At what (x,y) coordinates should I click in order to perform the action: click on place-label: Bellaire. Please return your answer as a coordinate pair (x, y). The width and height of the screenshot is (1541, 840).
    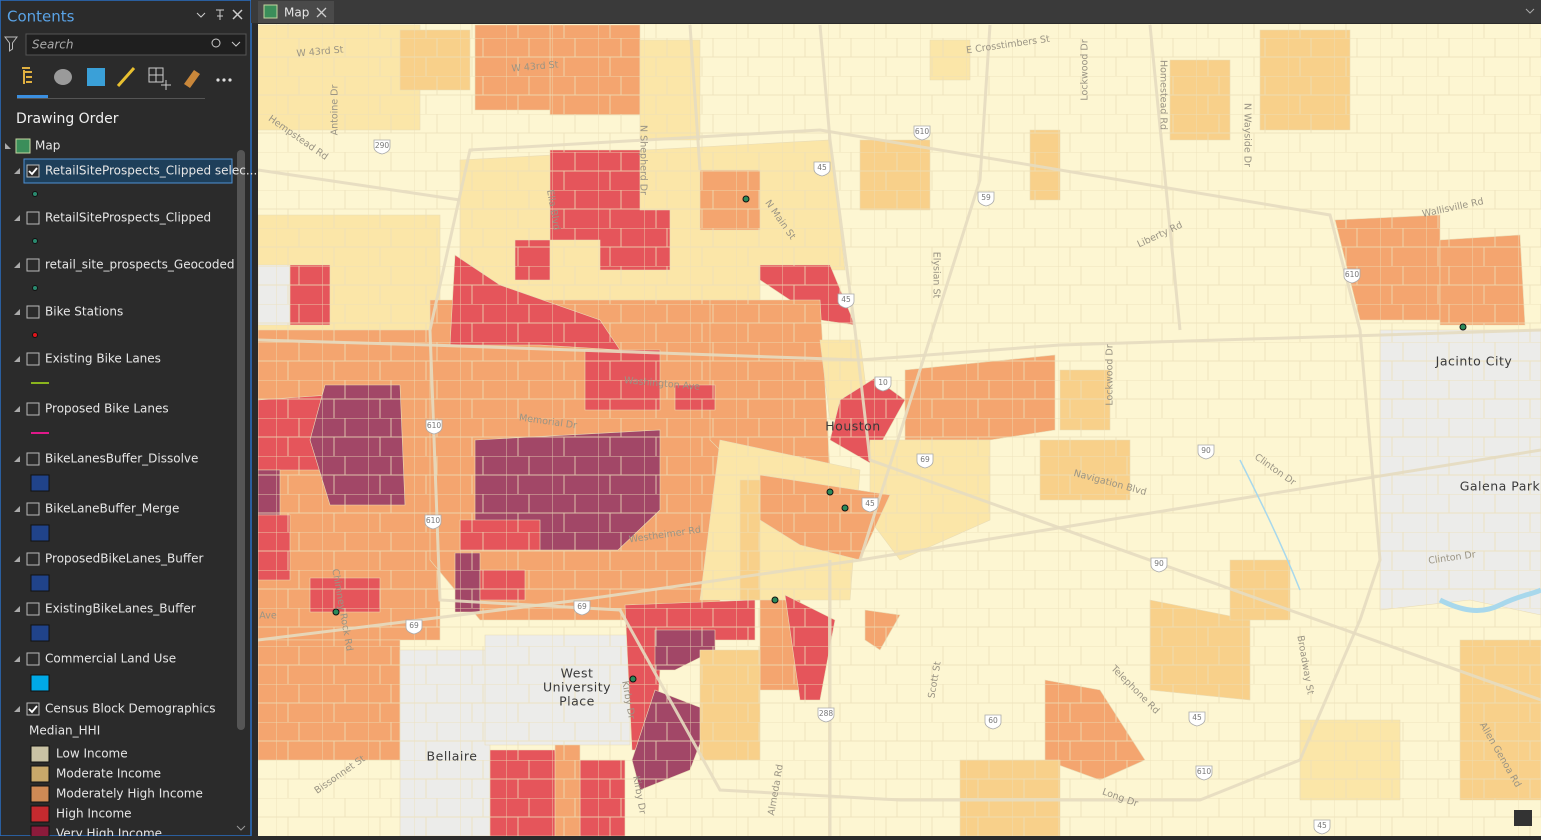
    Looking at the image, I should click on (452, 756).